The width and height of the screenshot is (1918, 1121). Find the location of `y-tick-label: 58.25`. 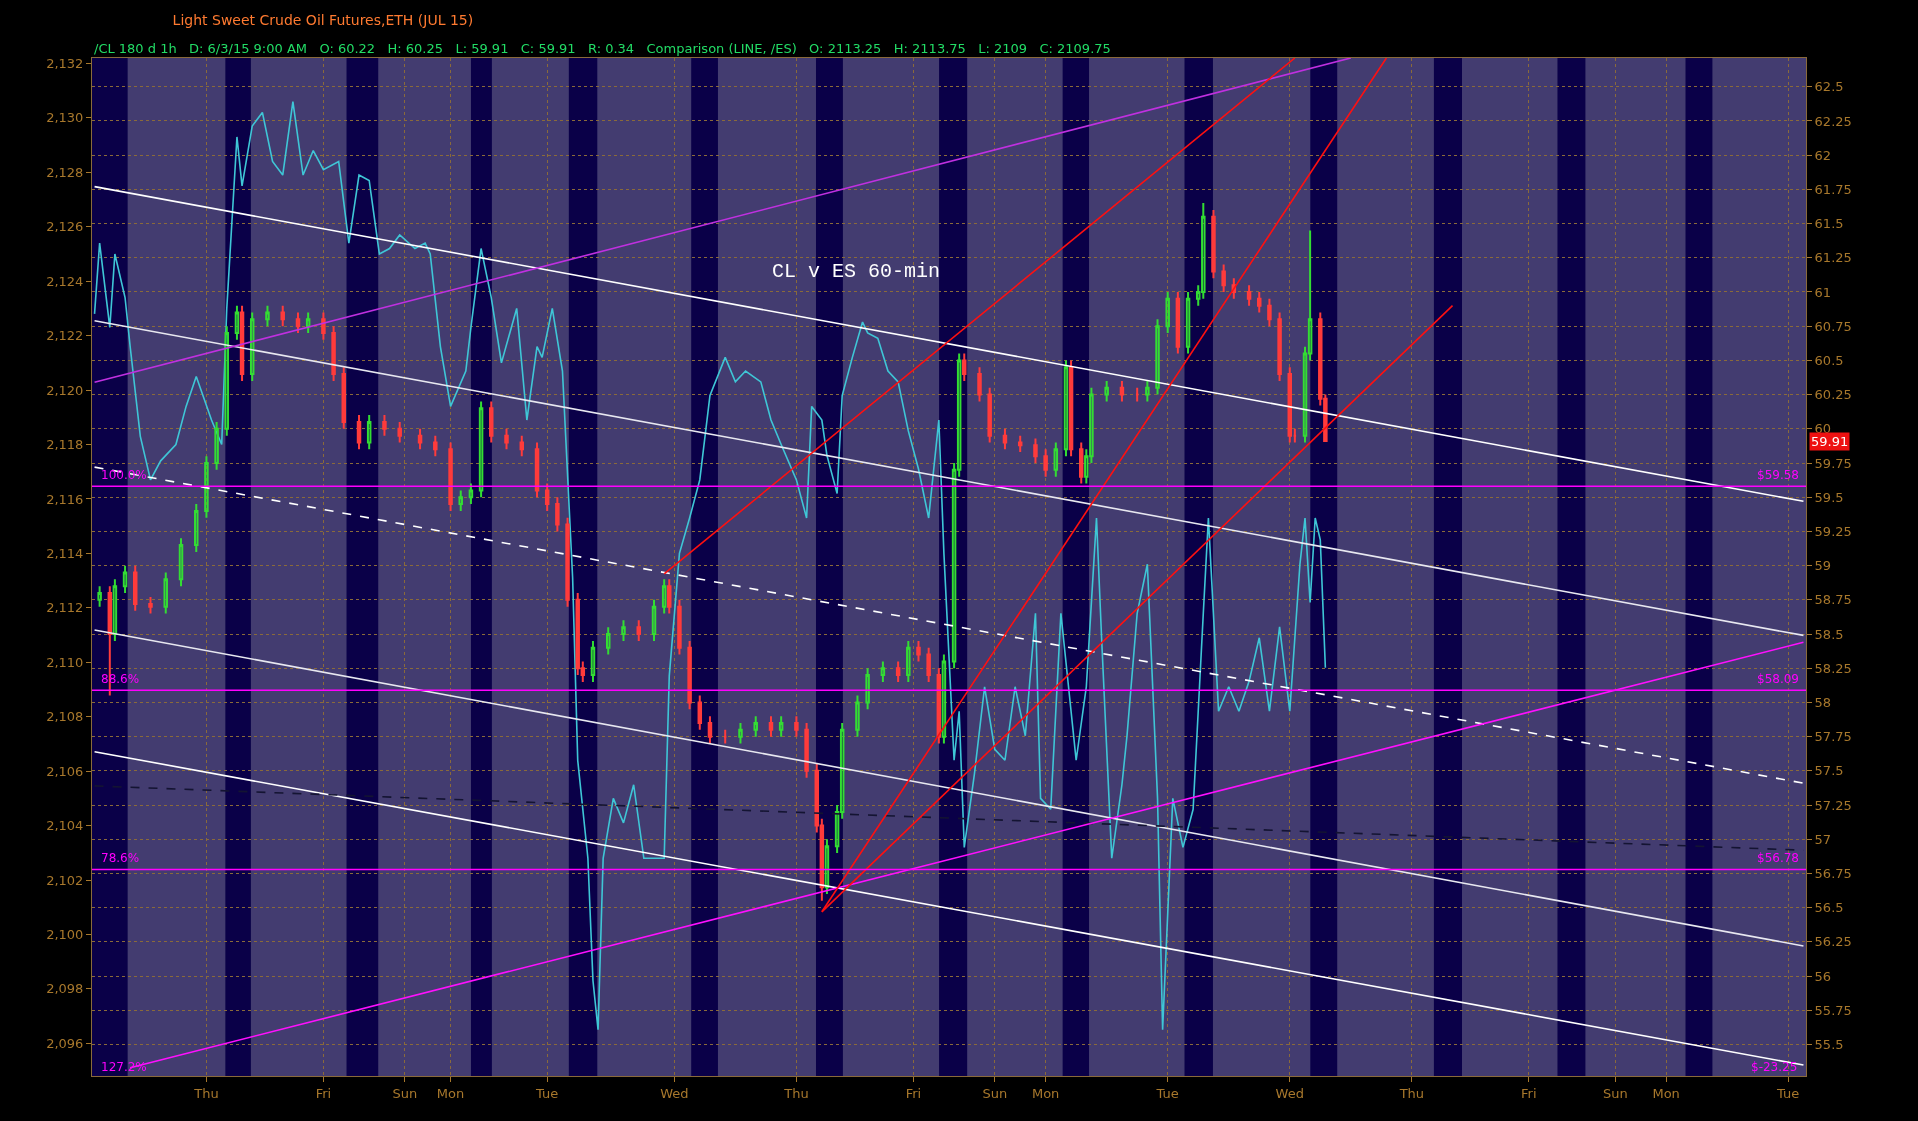

y-tick-label: 58.25 is located at coordinates (1833, 668).